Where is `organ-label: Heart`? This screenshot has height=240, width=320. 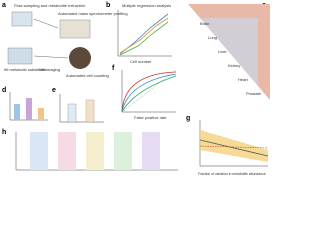 organ-label: Heart is located at coordinates (243, 79).